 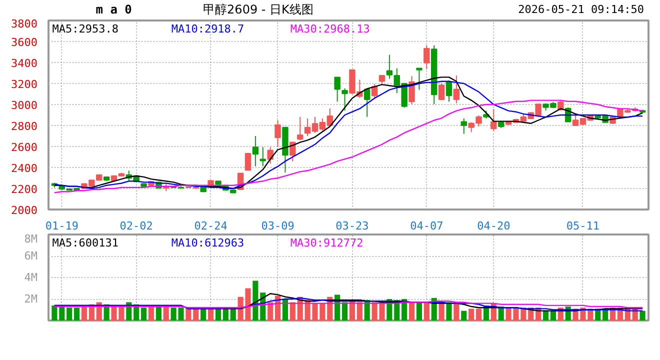 I want to click on y-tick-label: 3200, so click(x=24, y=84).